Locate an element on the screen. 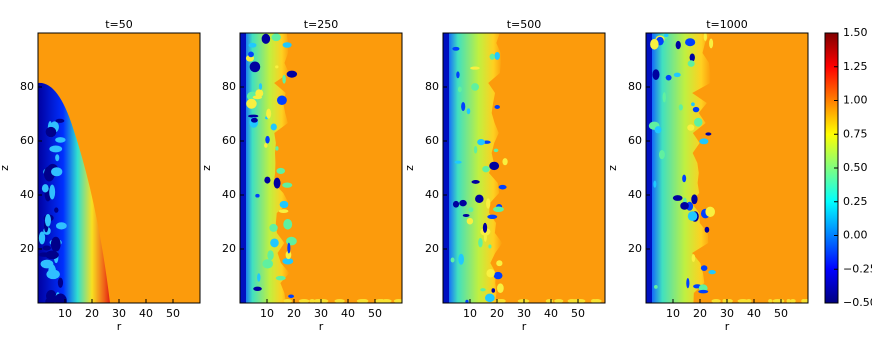  x-tick-label: 20 is located at coordinates (92, 313).